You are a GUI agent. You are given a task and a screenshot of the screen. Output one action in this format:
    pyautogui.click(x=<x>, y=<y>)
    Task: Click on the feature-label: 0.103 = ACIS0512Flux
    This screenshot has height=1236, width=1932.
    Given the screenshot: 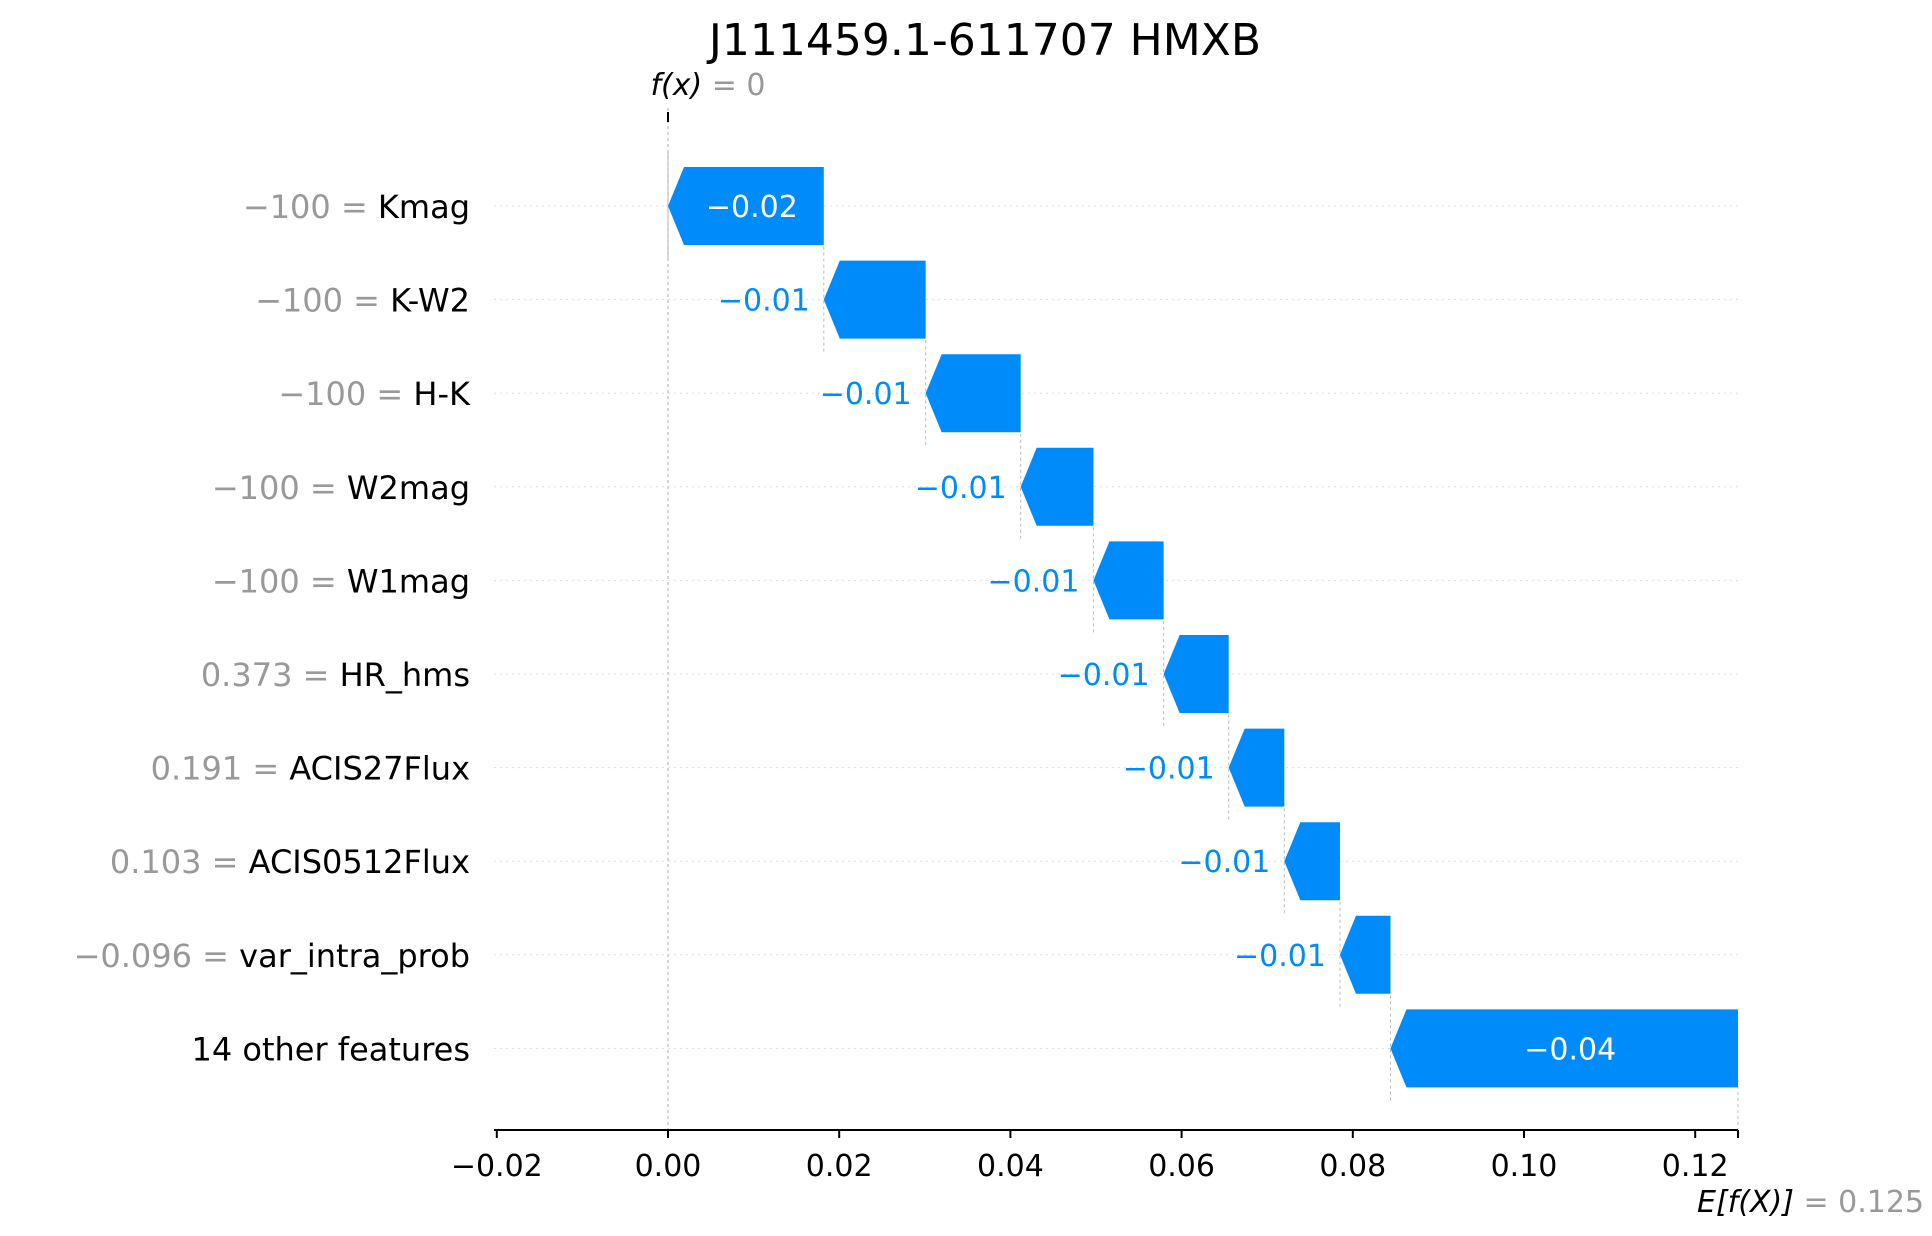 What is the action you would take?
    pyautogui.click(x=290, y=862)
    